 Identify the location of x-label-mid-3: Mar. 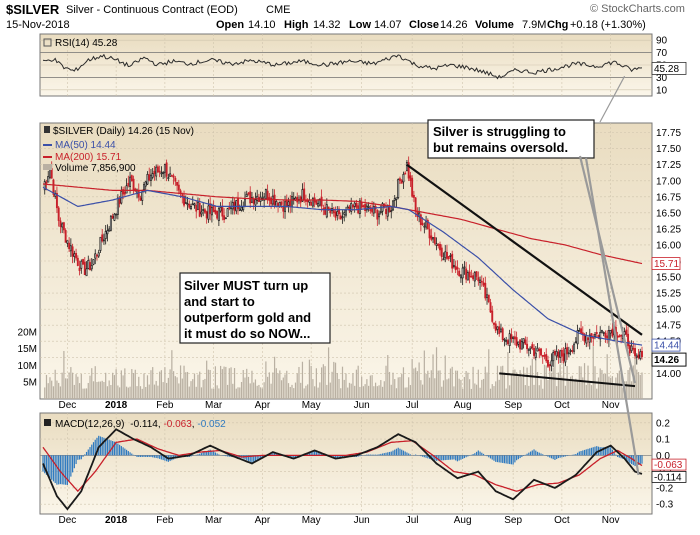
(214, 405).